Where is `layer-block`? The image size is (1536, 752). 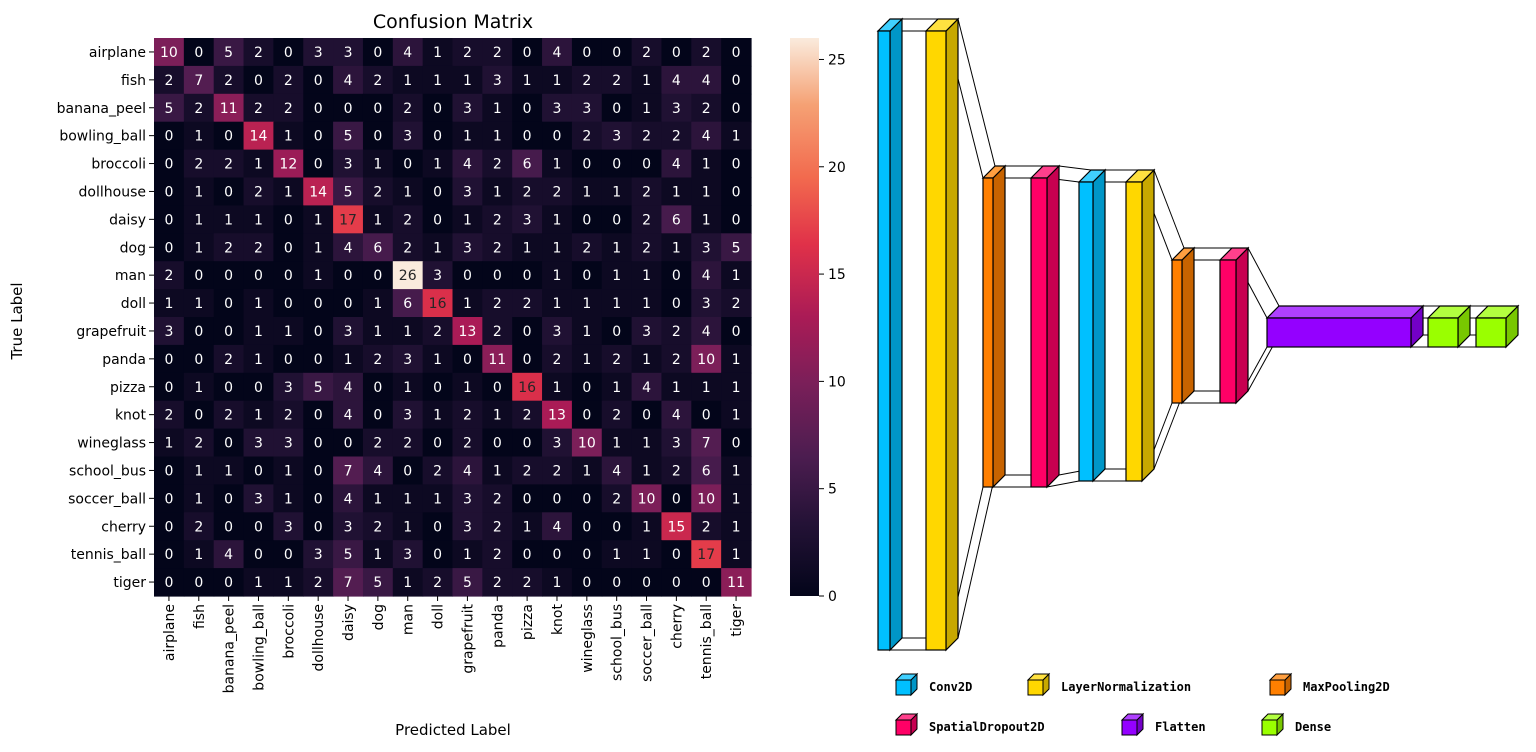
layer-block is located at coordinates (1234, 325).